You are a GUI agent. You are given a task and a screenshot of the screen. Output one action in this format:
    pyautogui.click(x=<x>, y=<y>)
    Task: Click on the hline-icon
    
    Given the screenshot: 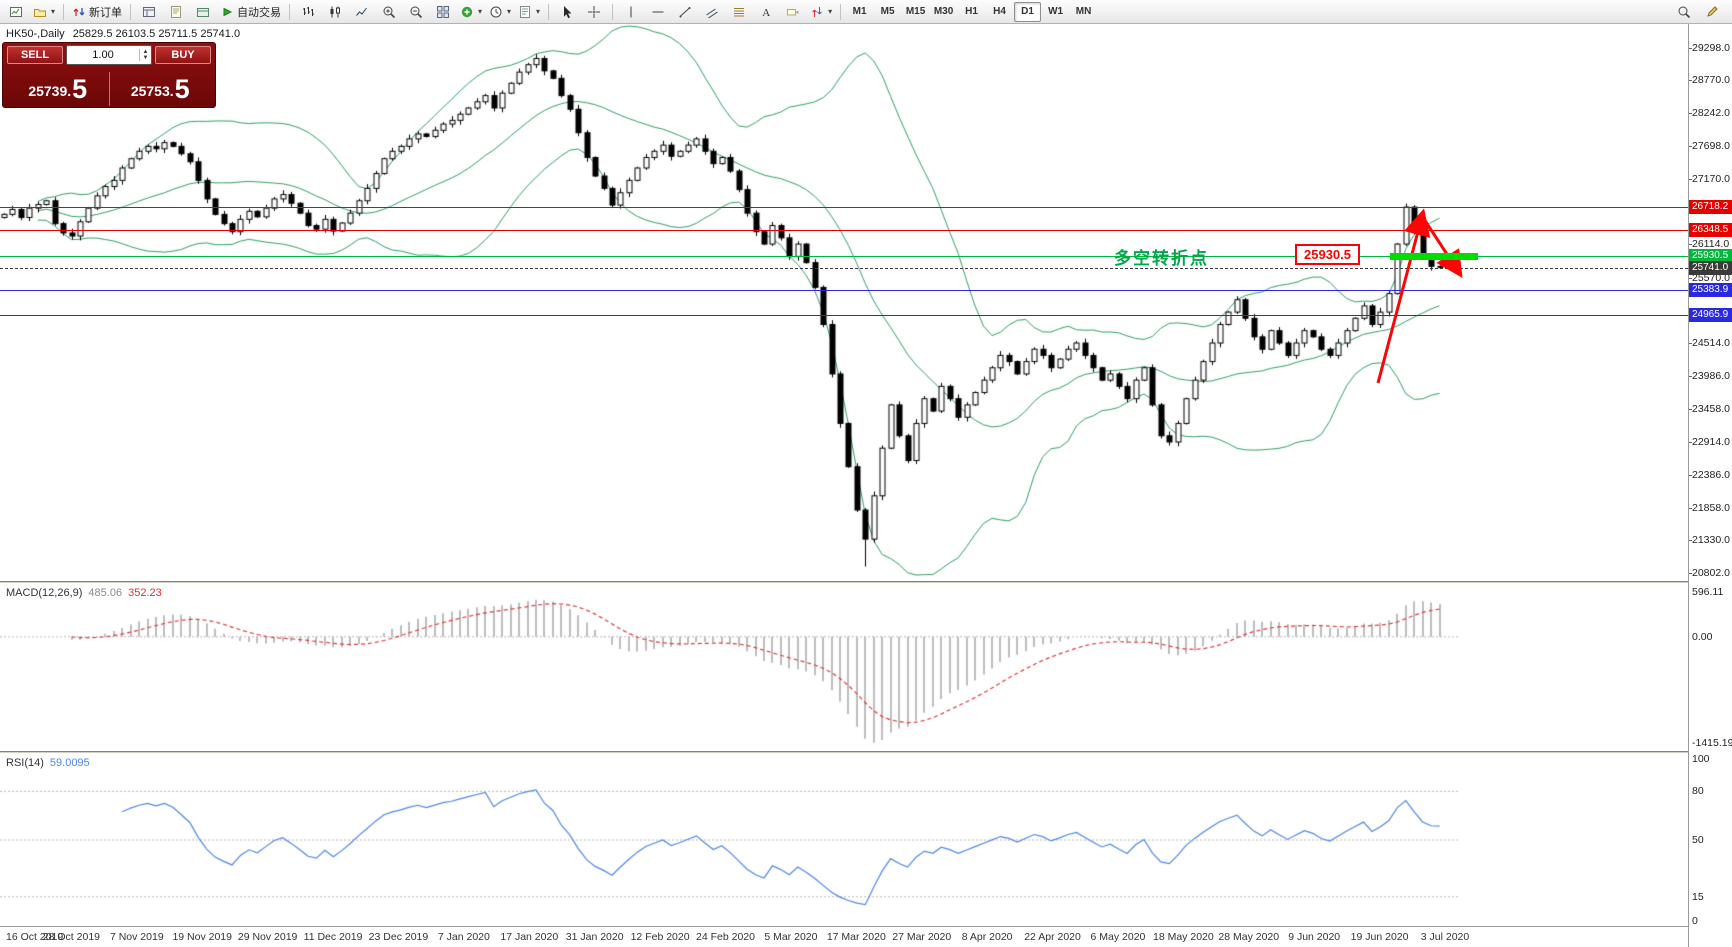 What is the action you would take?
    pyautogui.click(x=658, y=11)
    